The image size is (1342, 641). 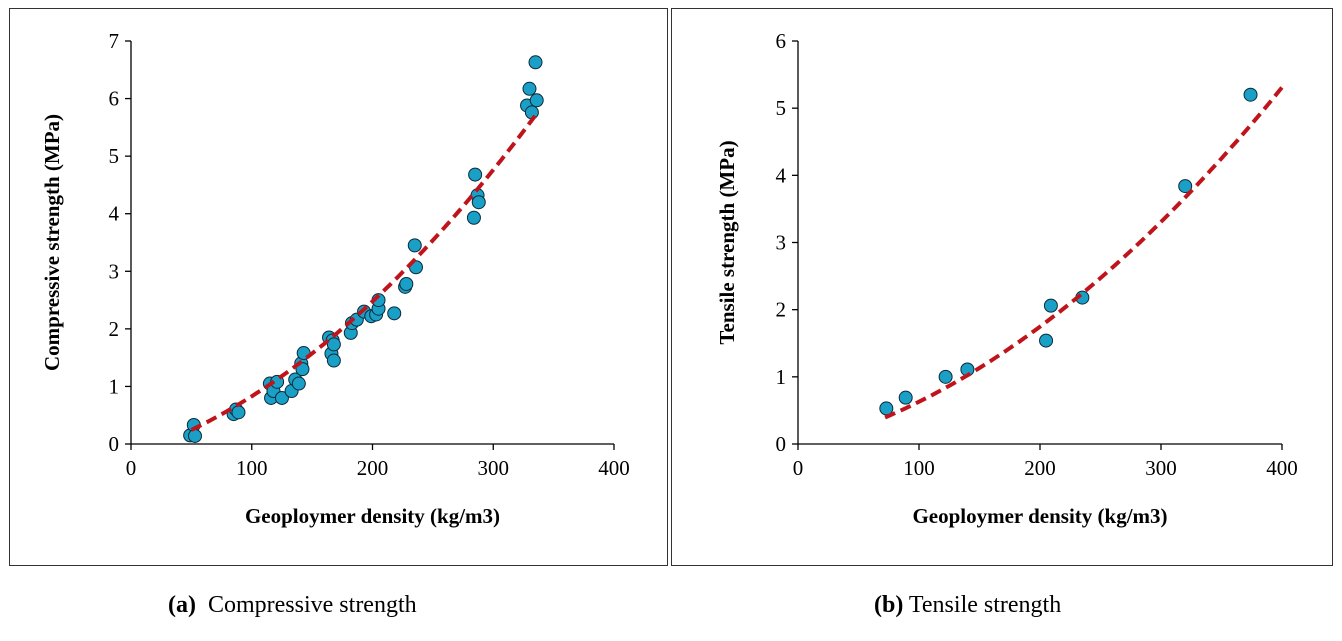 I want to click on caption-letter: (b), so click(x=889, y=605).